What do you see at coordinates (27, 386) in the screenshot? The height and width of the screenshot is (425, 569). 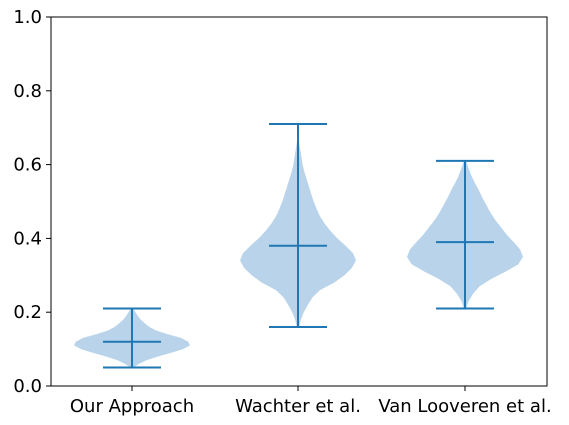 I see `y-tick-label: 0.0` at bounding box center [27, 386].